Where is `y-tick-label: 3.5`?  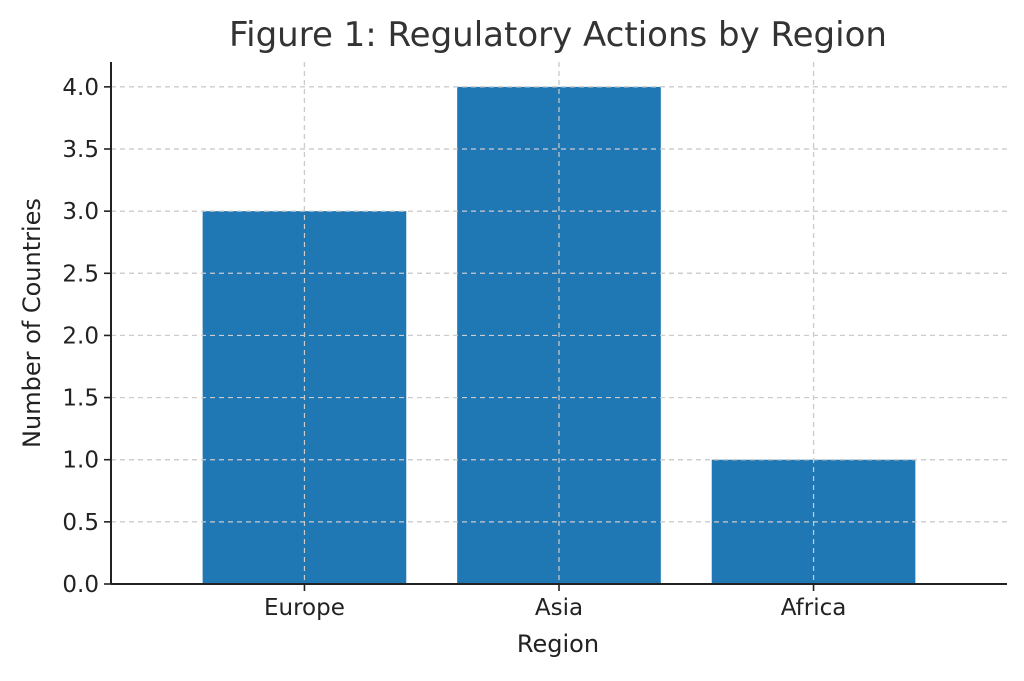 y-tick-label: 3.5 is located at coordinates (80, 150).